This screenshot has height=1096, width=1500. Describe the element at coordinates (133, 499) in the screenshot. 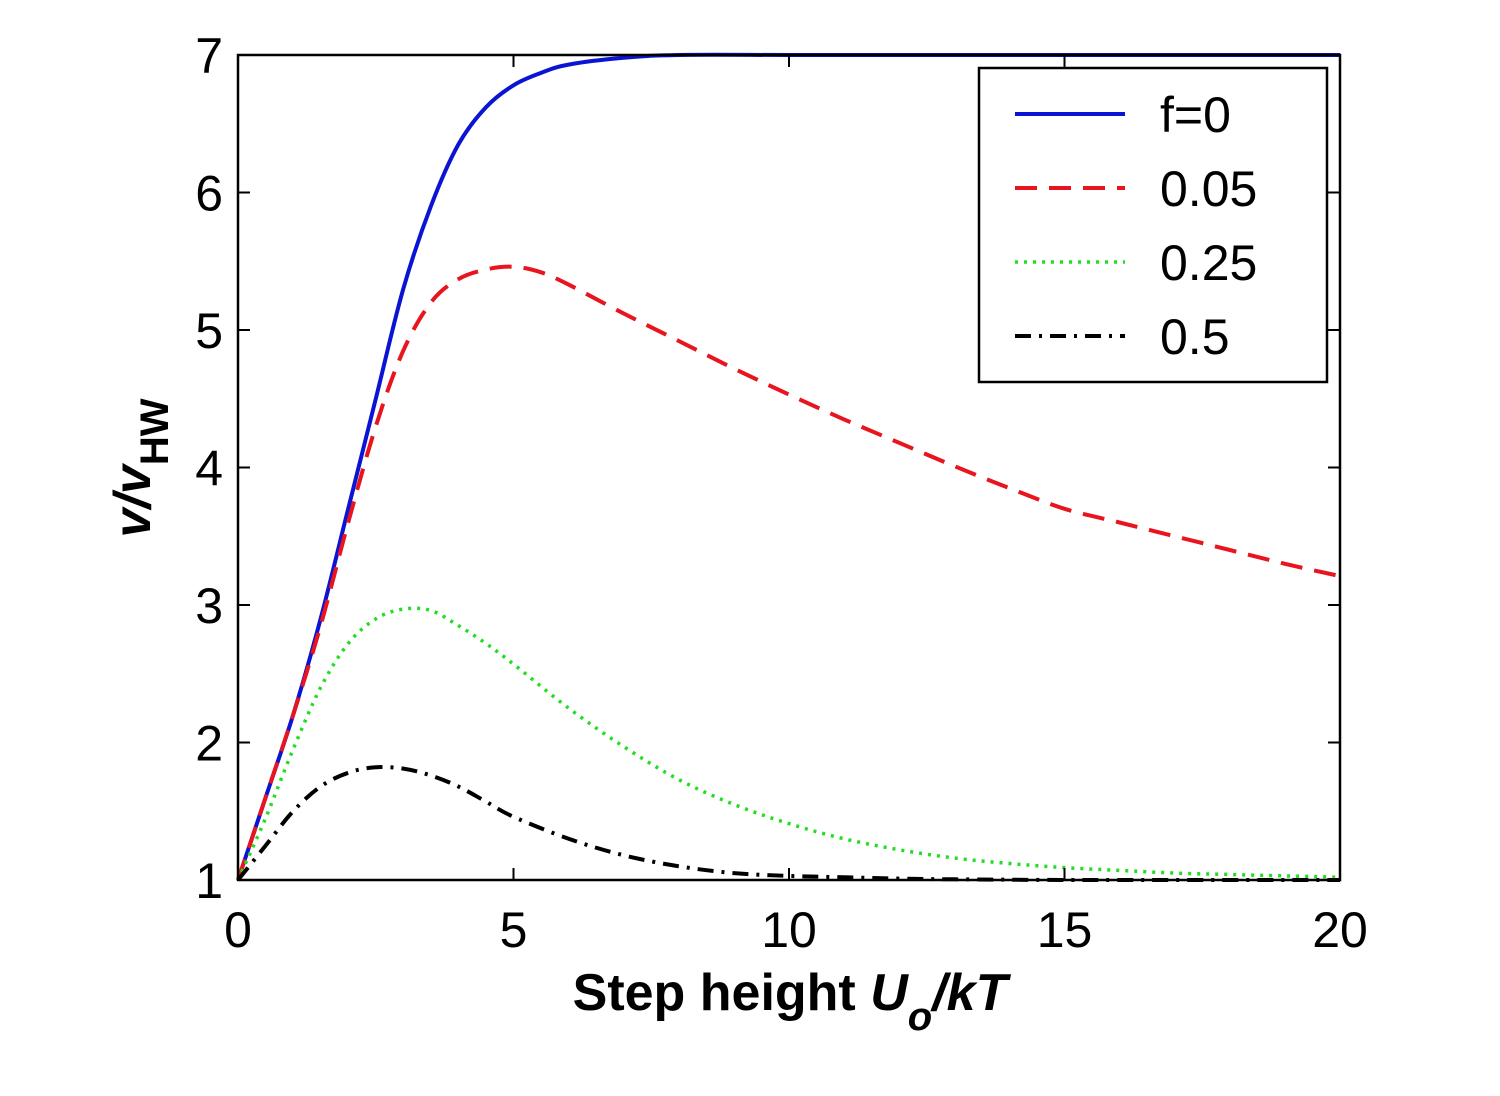

I see `y-axis-label-text: v/v` at that location.